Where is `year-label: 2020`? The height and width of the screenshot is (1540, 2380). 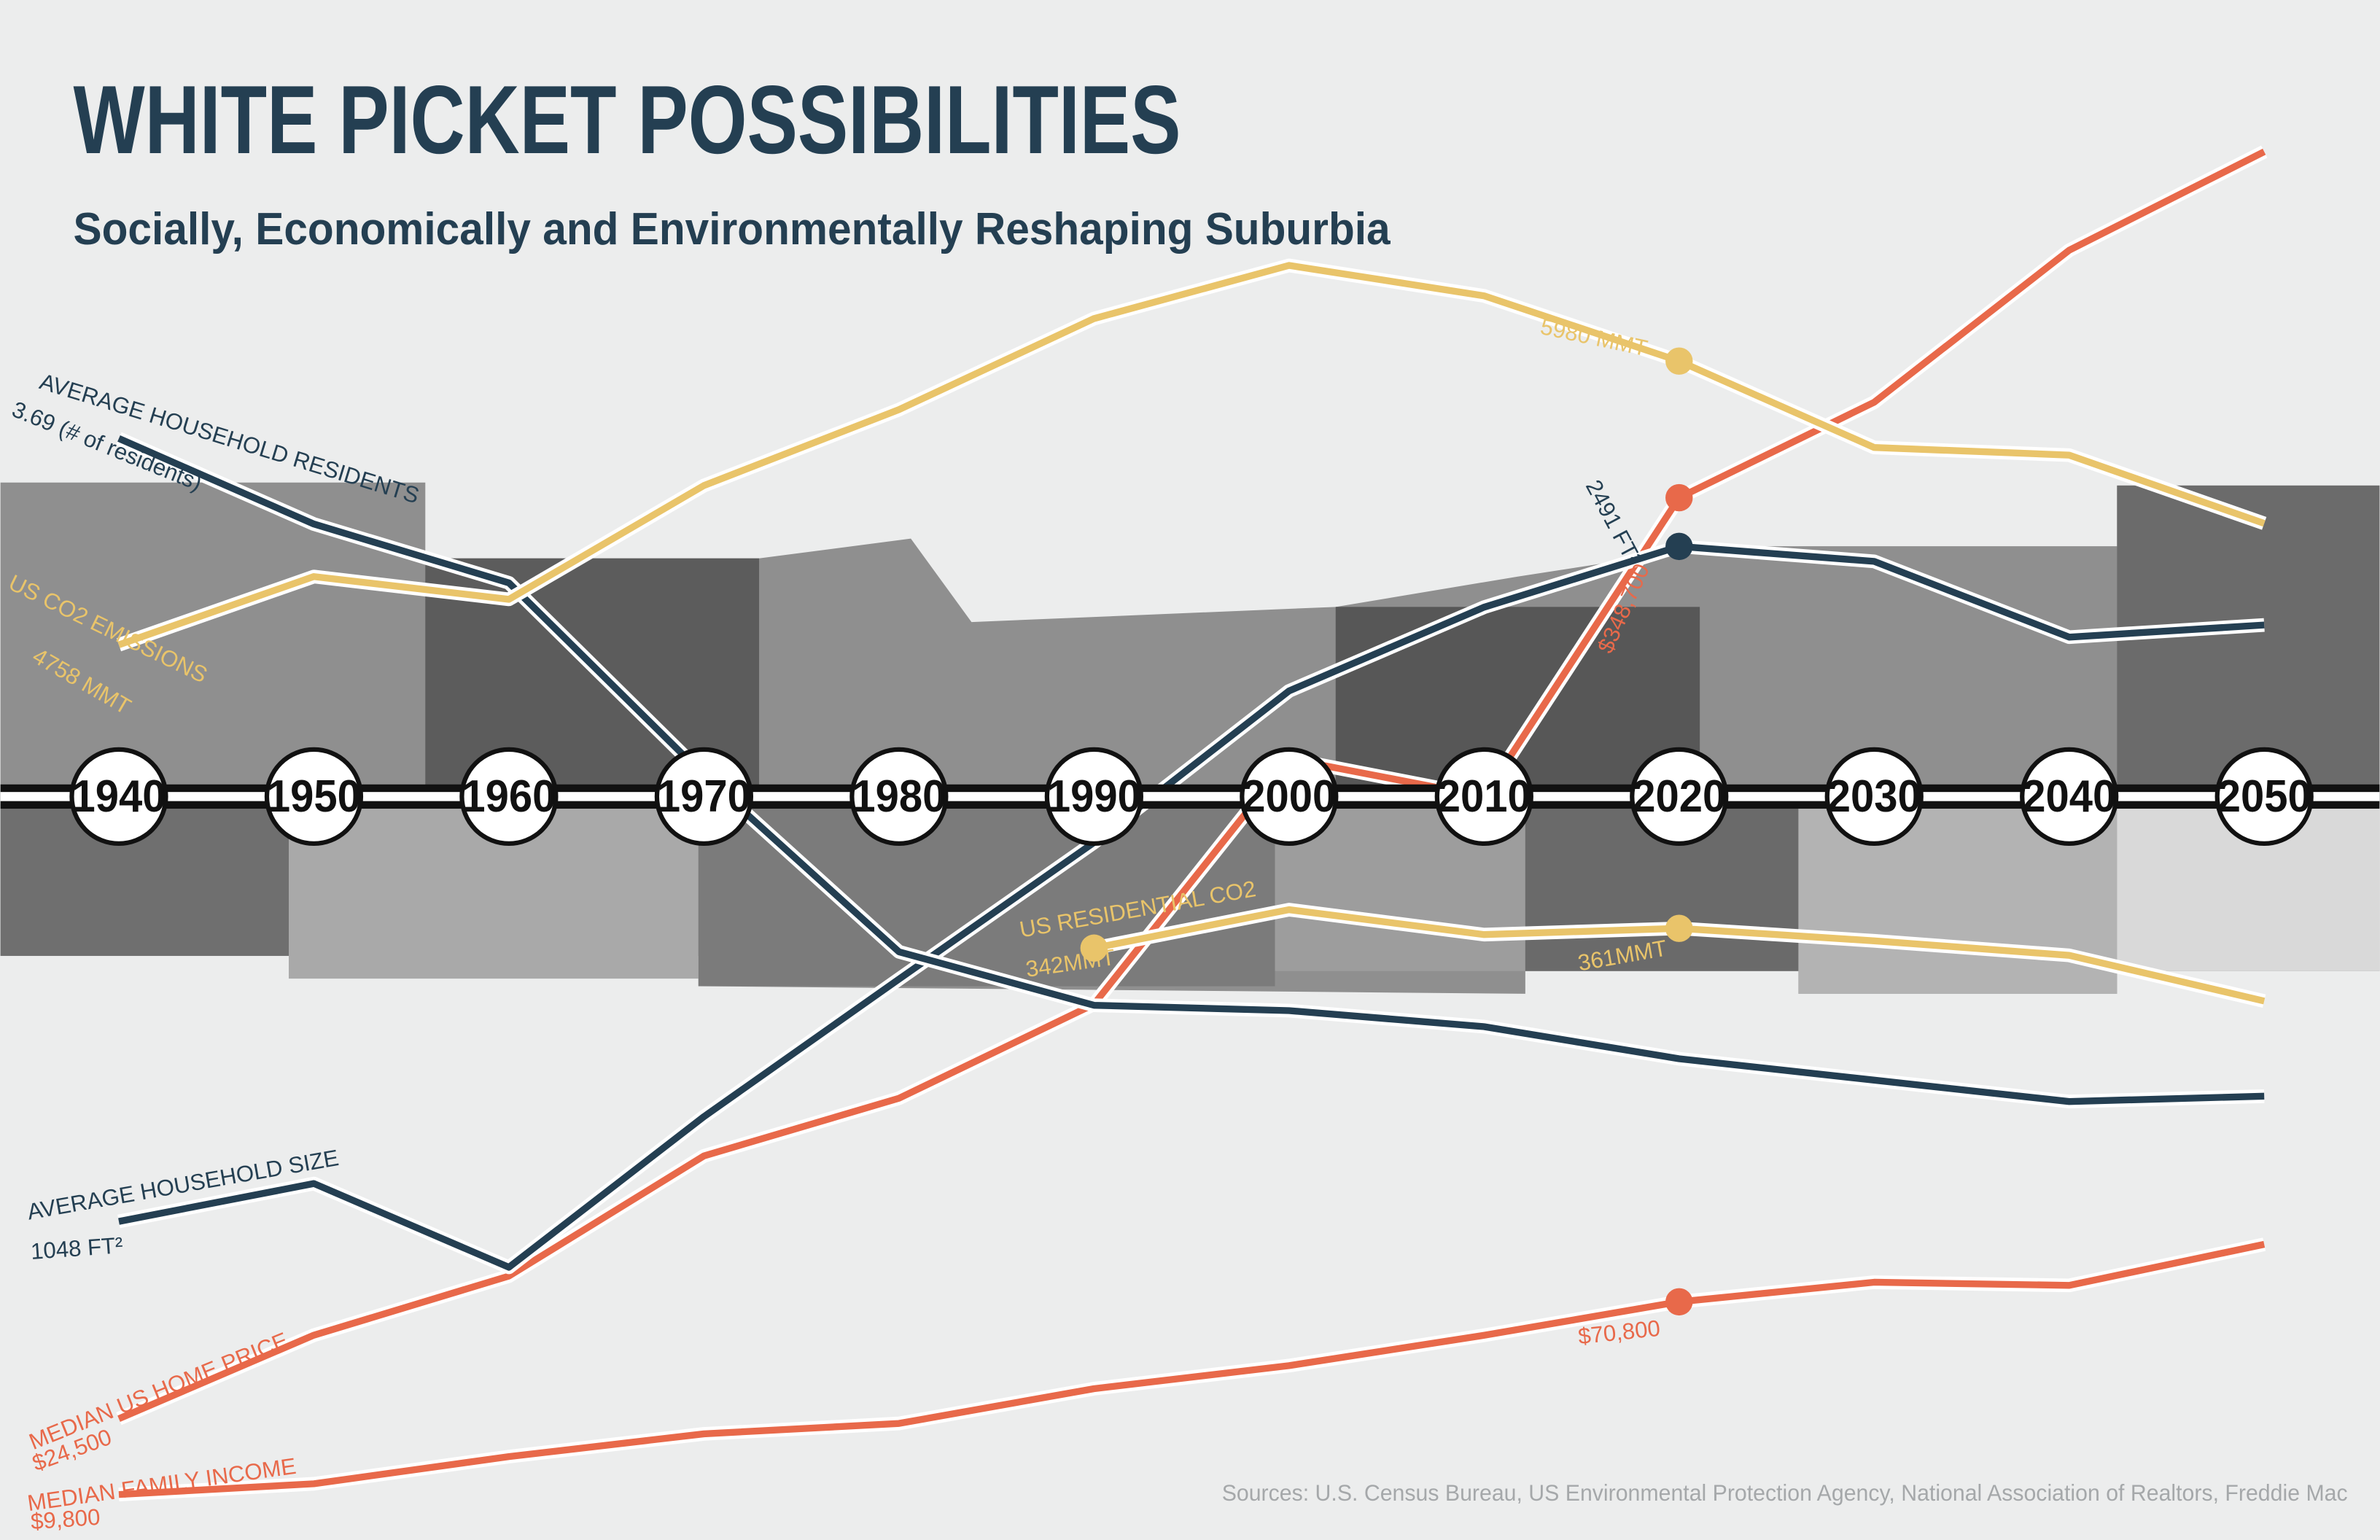 year-label: 2020 is located at coordinates (1679, 796).